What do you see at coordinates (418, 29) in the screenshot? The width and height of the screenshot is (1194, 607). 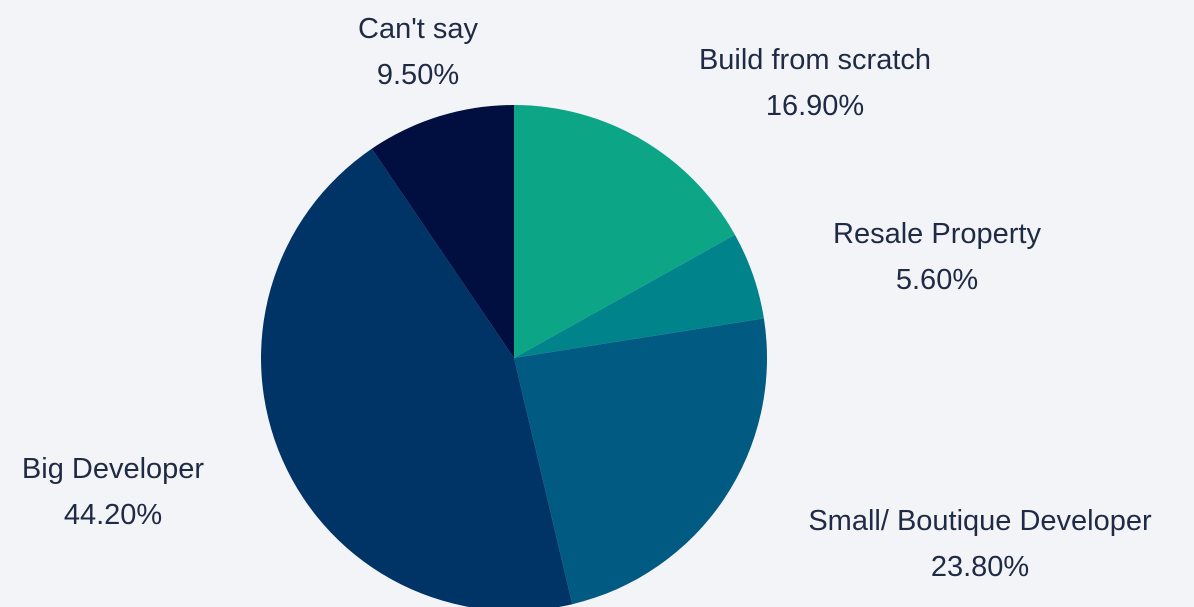 I see `label-cant-say: Can't say` at bounding box center [418, 29].